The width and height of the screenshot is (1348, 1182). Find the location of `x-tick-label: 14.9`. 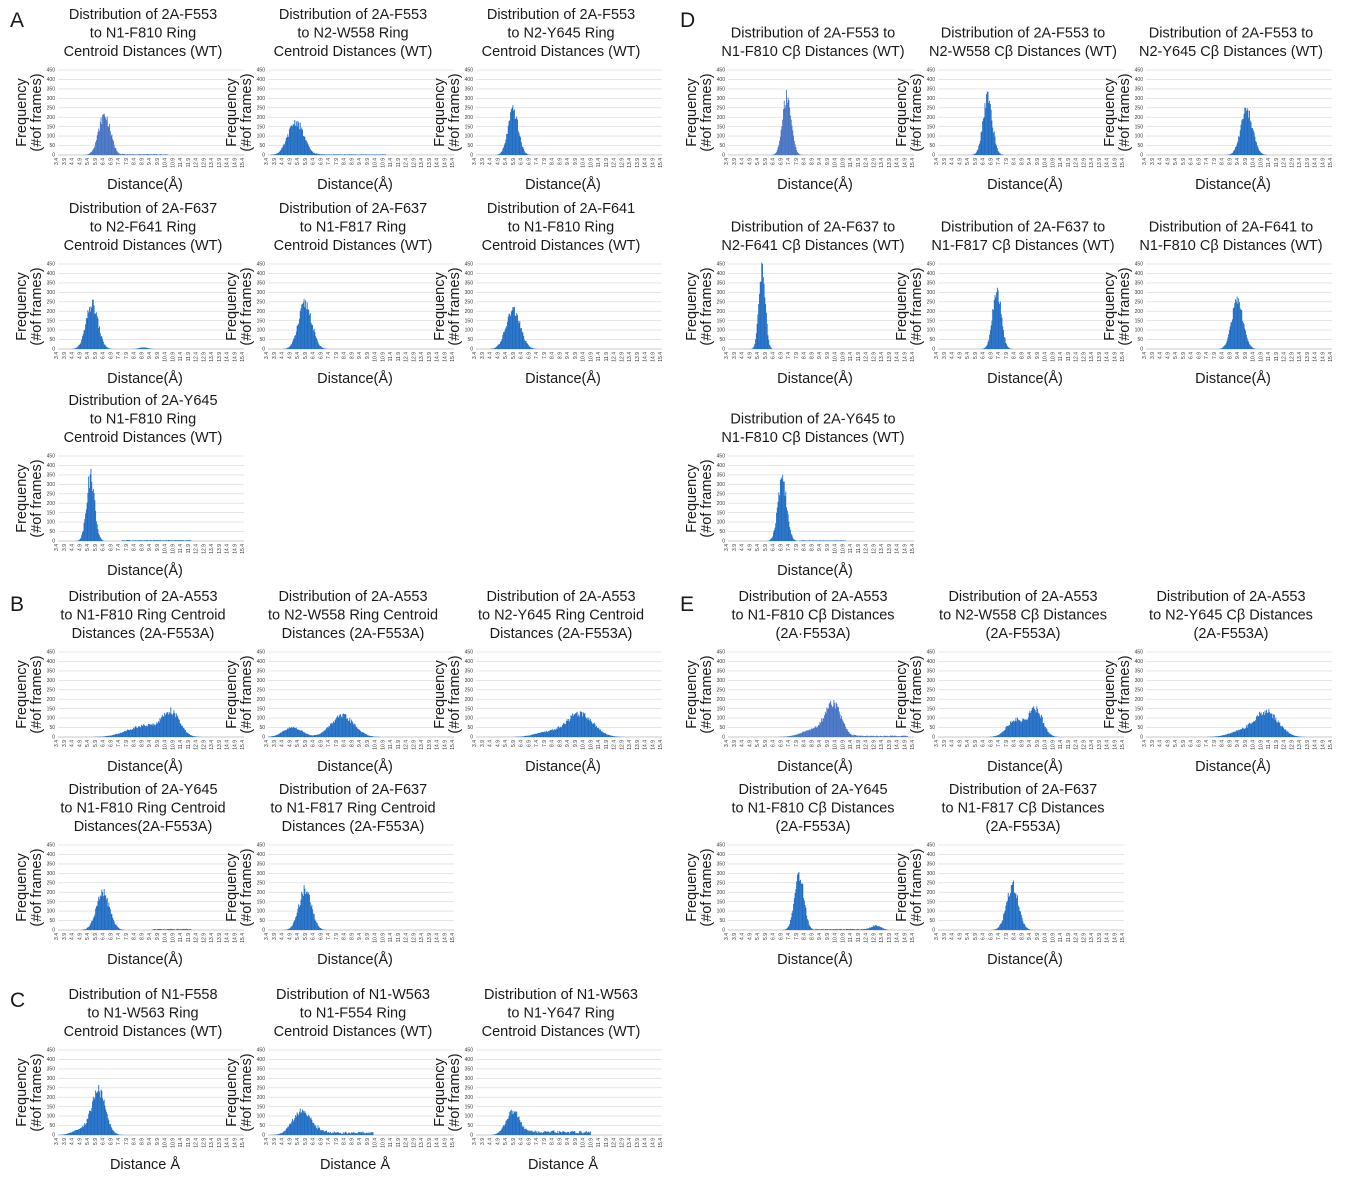

x-tick-label: 14.9 is located at coordinates (905, 938).